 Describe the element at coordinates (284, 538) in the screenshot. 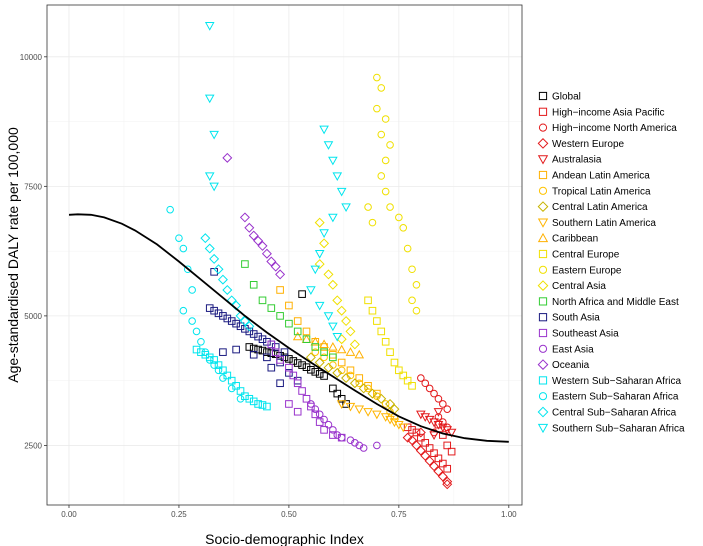

I see `x-axis-title: Socio-demographic Index` at that location.